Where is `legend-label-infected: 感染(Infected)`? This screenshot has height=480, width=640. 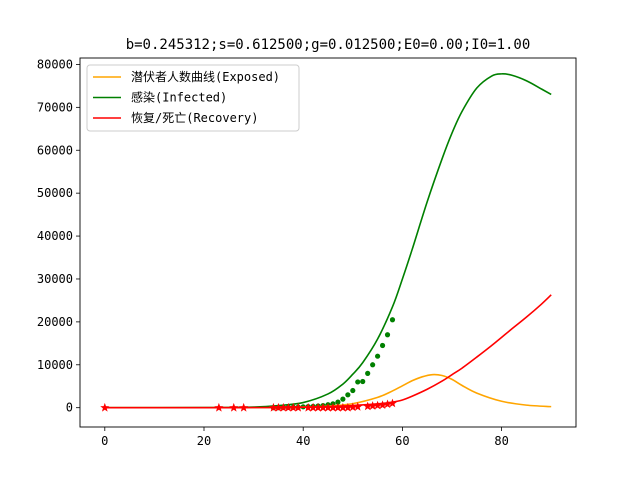 legend-label-infected: 感染(Infected) is located at coordinates (179, 97).